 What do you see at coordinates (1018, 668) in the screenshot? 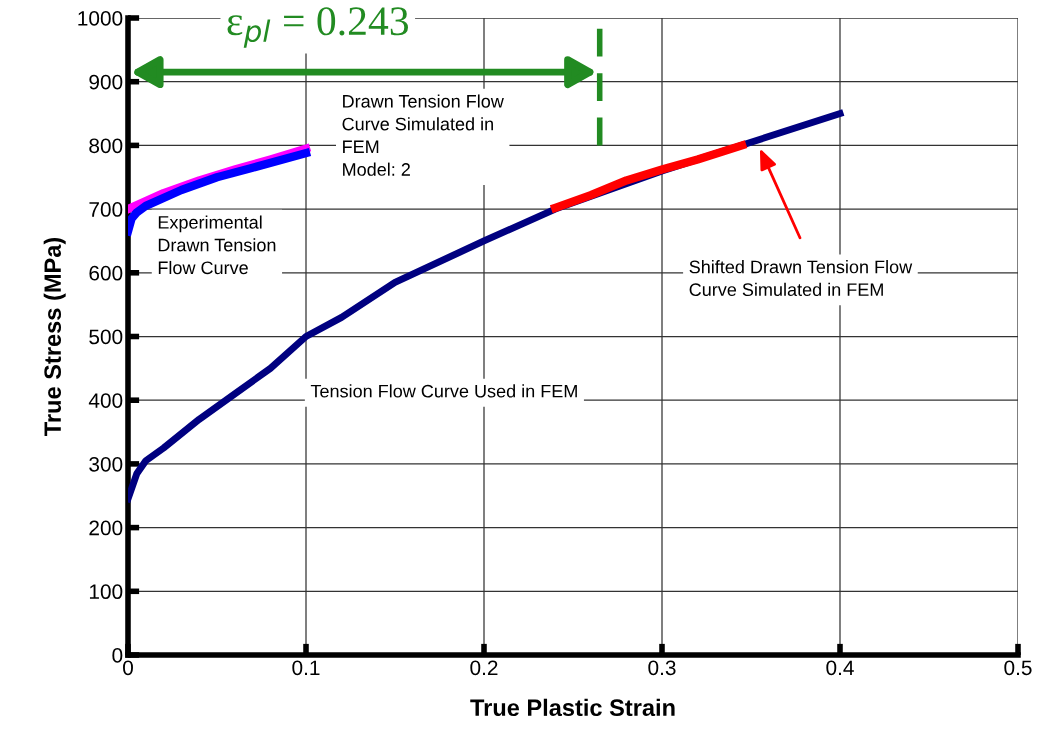
I see `x-tick-label: 0.5` at bounding box center [1018, 668].